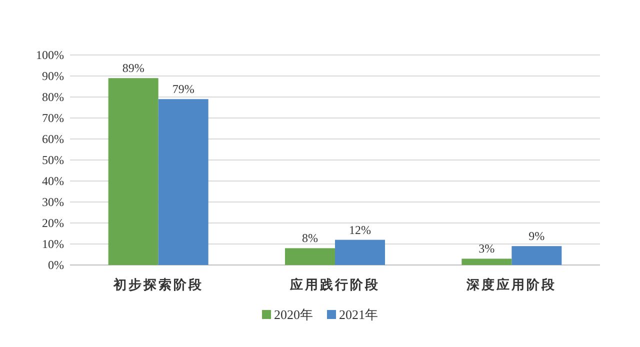  What do you see at coordinates (158, 284) in the screenshot?
I see `x-tick-label: 初步探索阶段` at bounding box center [158, 284].